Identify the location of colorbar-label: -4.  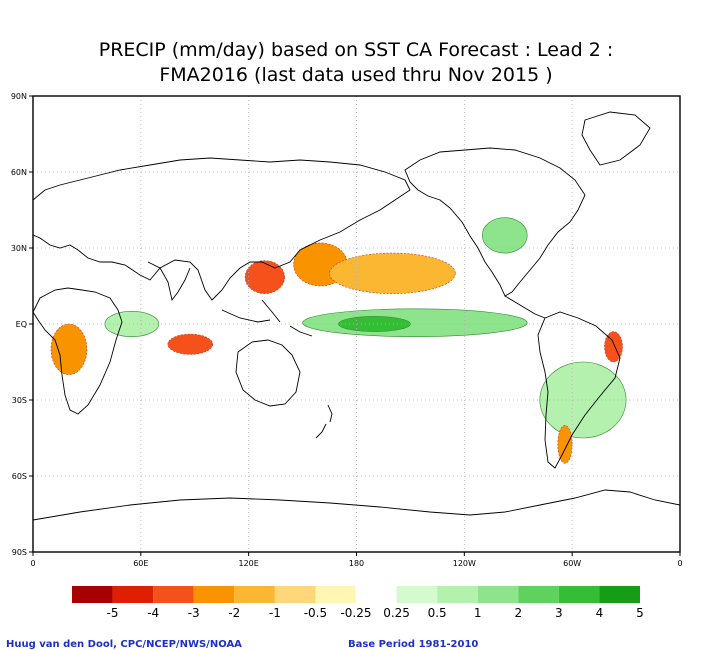
(153, 613).